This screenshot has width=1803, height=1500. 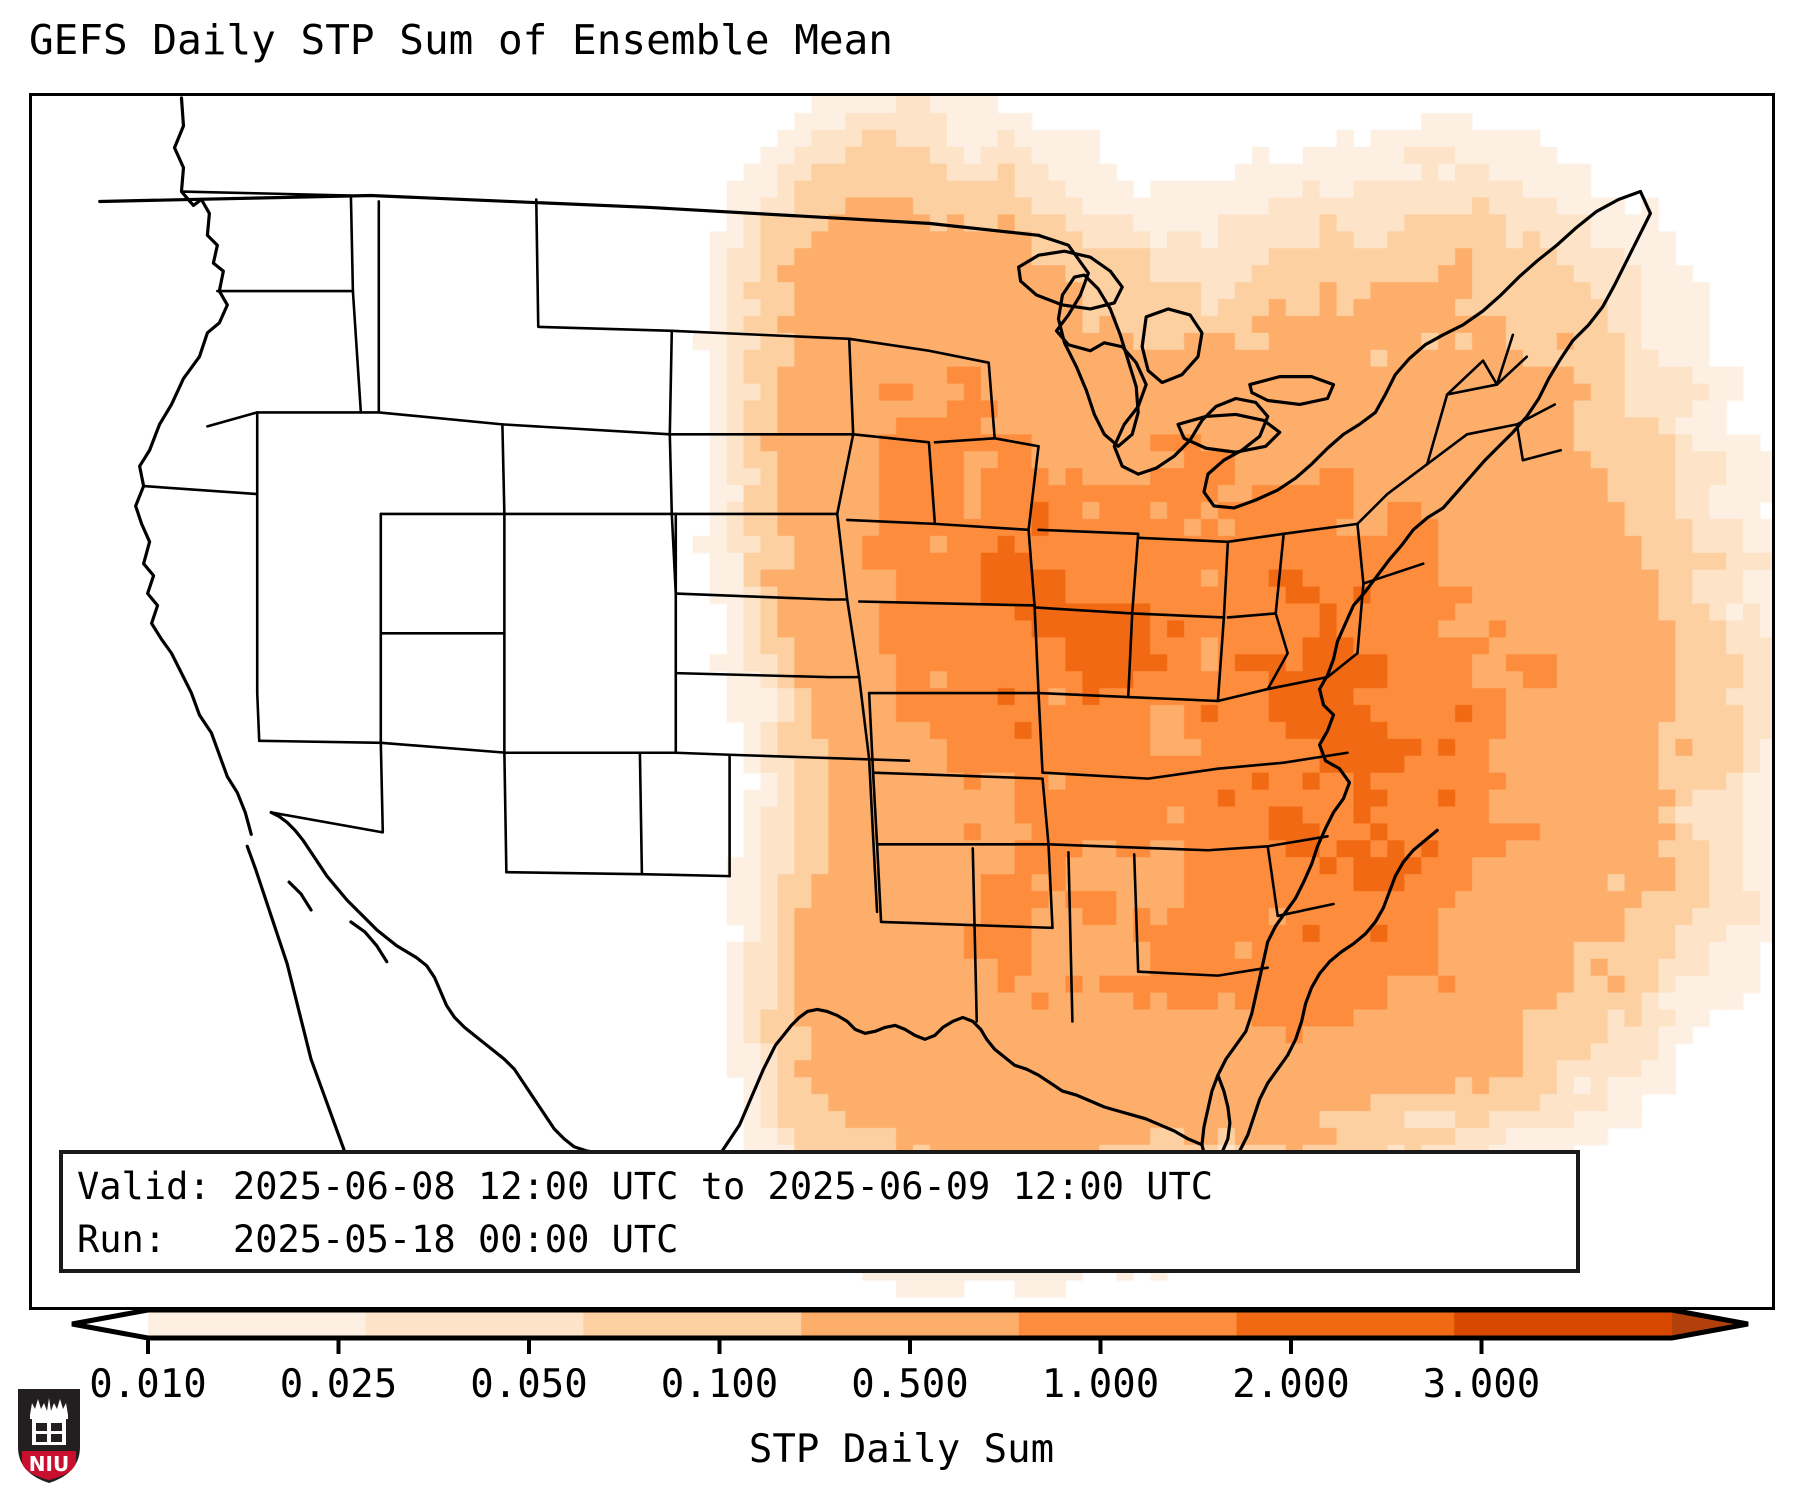 What do you see at coordinates (719, 1384) in the screenshot?
I see `colorbar-tick-label-3: 0.100` at bounding box center [719, 1384].